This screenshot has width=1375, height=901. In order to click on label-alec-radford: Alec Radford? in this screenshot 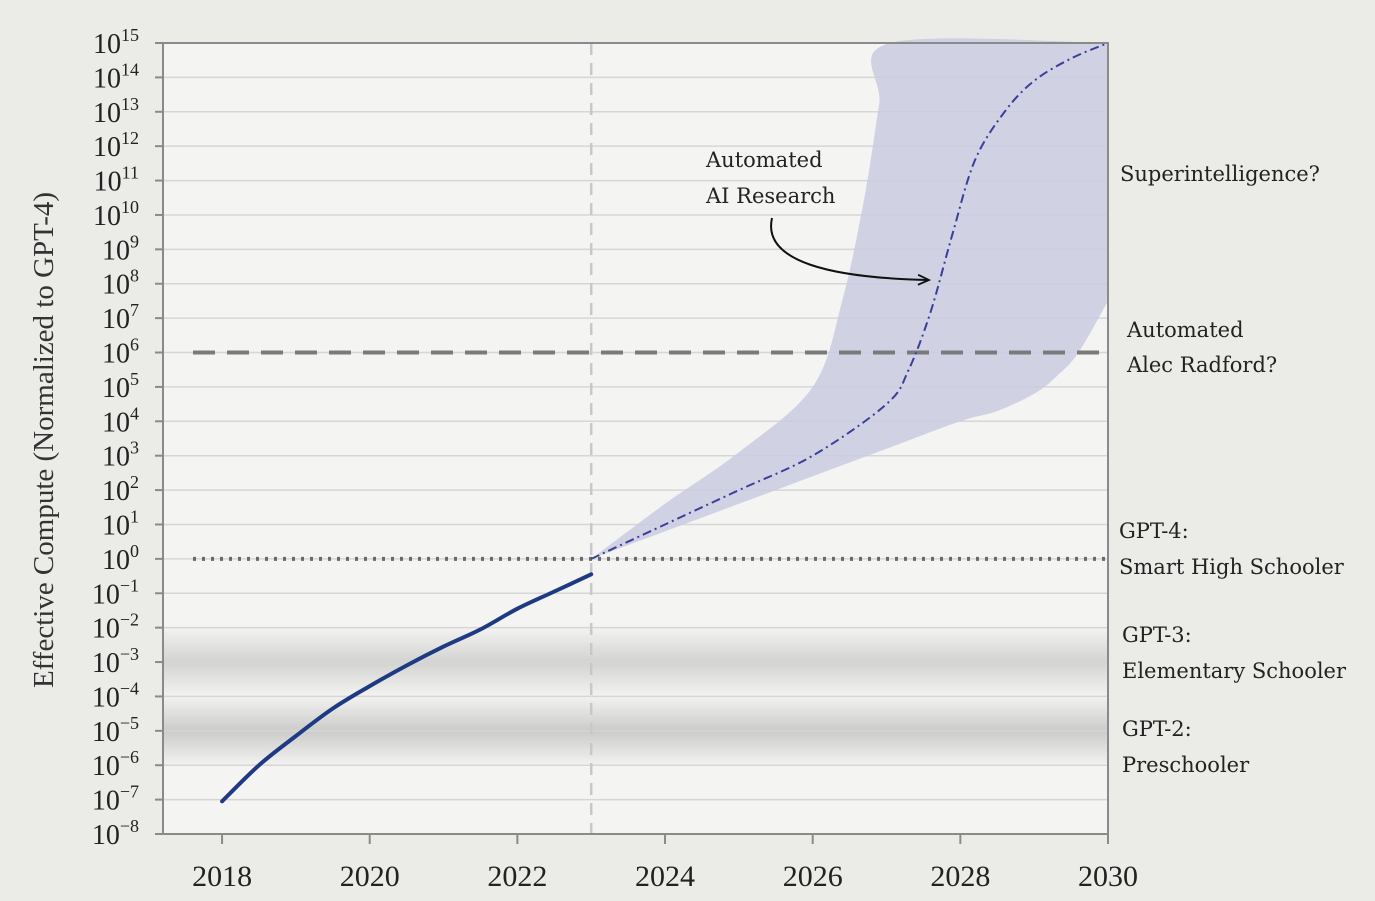, I will do `click(1201, 365)`.